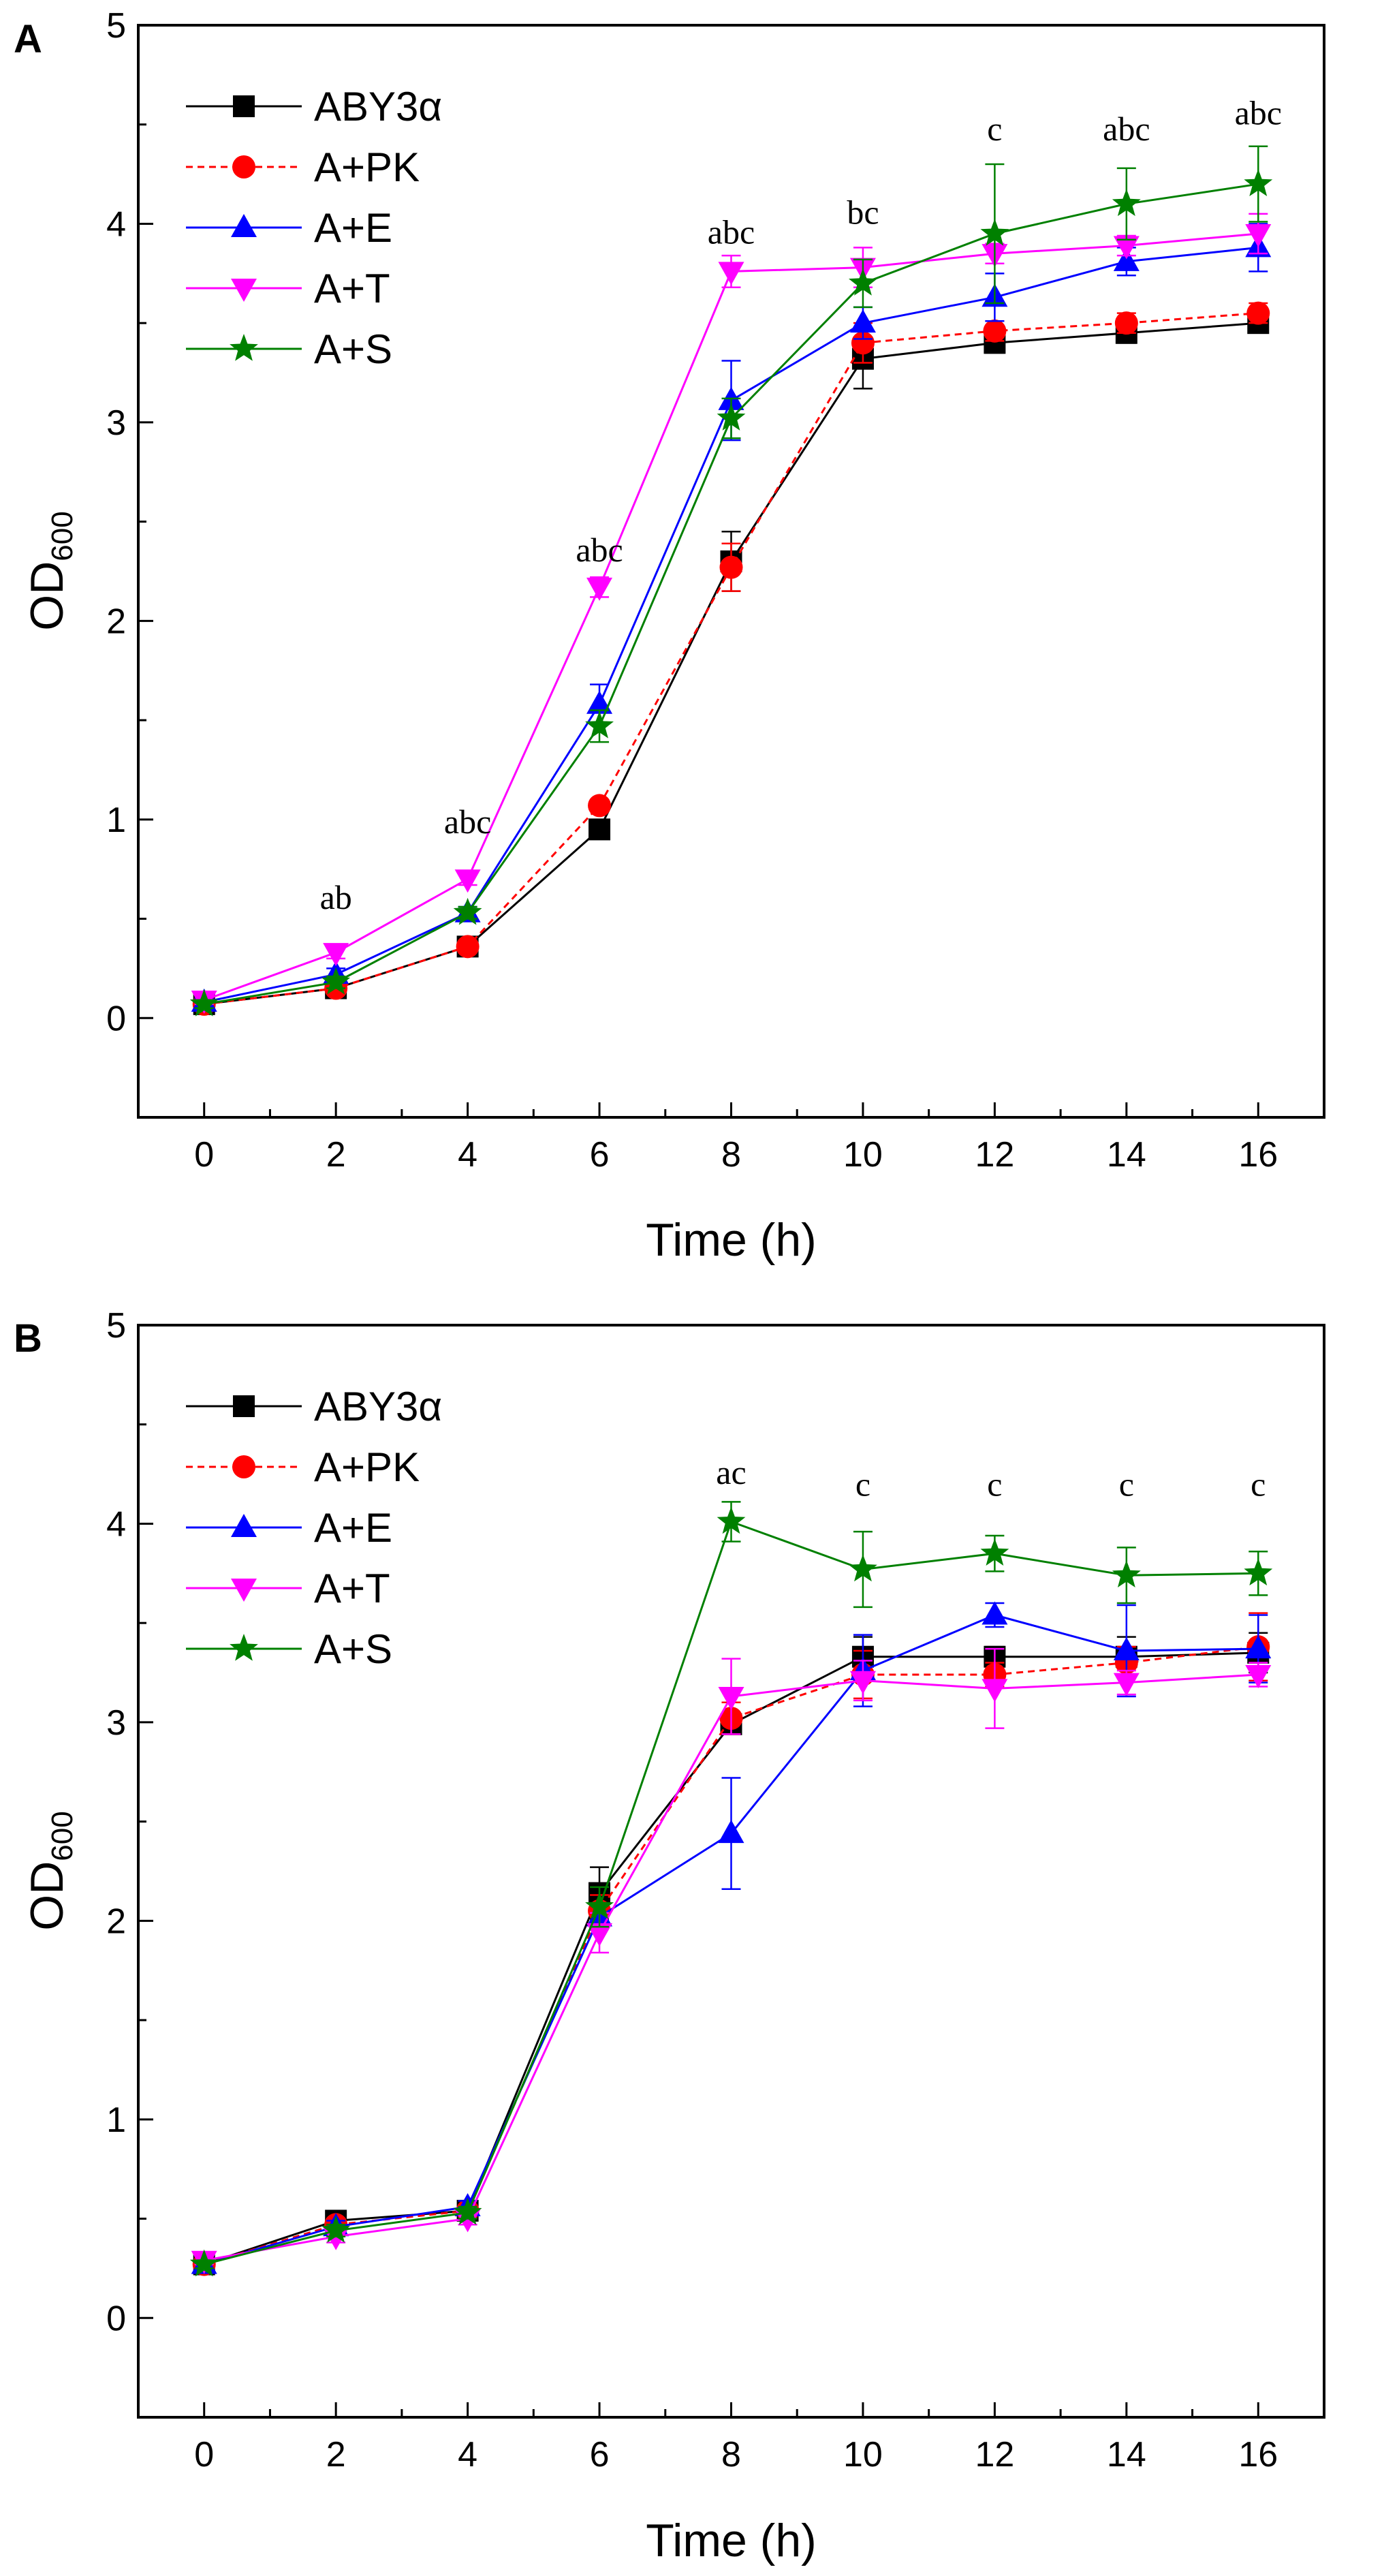 This screenshot has width=1382, height=2576. What do you see at coordinates (116, 224) in the screenshot?
I see `y-tick-label: 4` at bounding box center [116, 224].